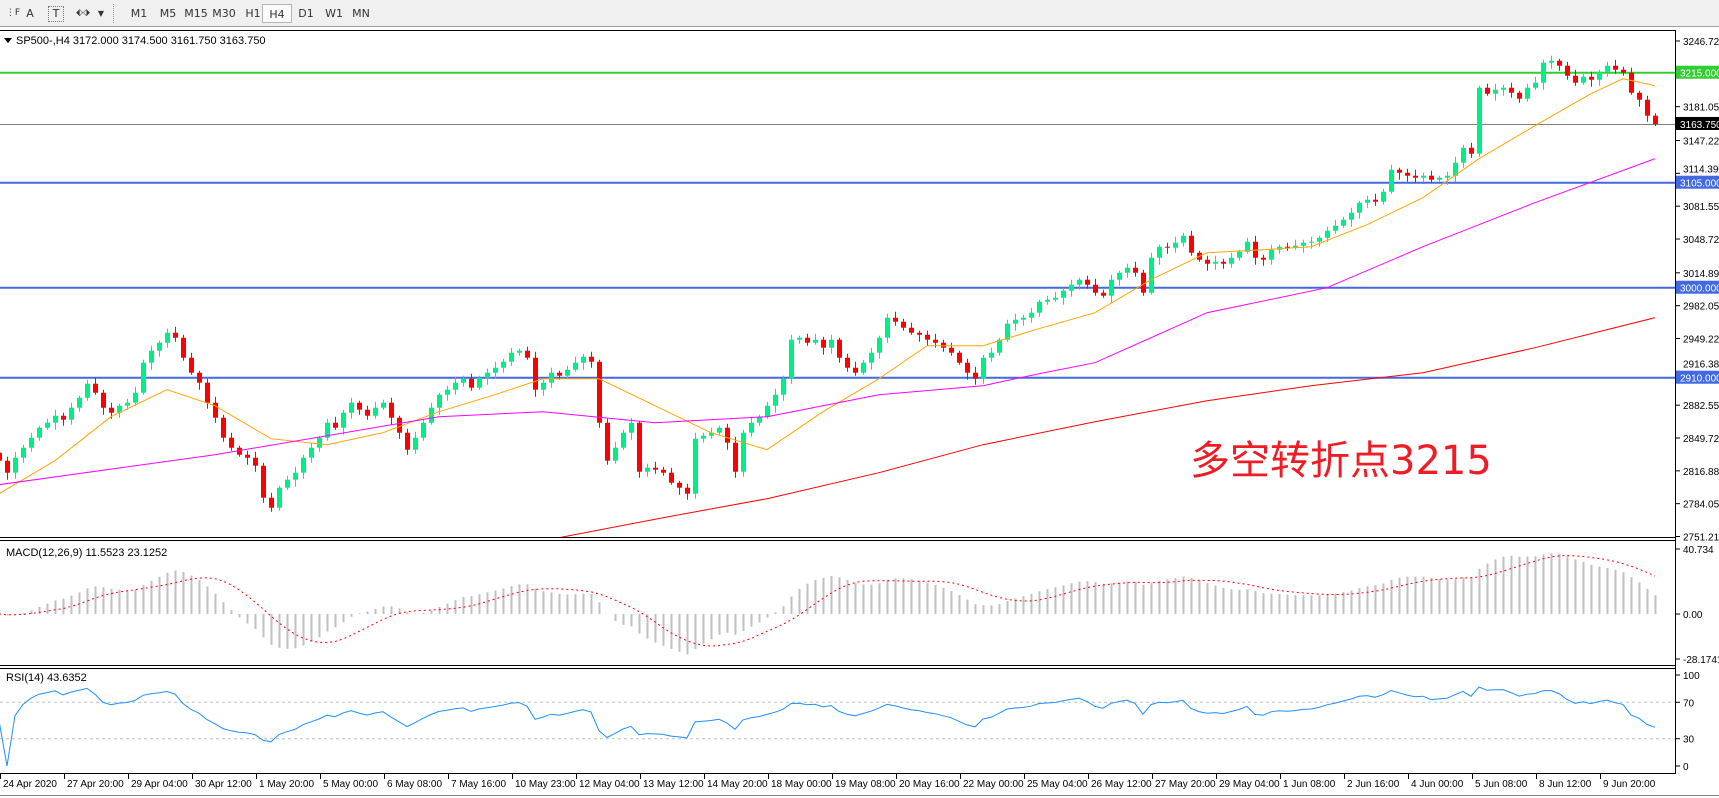  Describe the element at coordinates (8, 40) in the screenshot. I see `collapse-triangle-icon` at that location.